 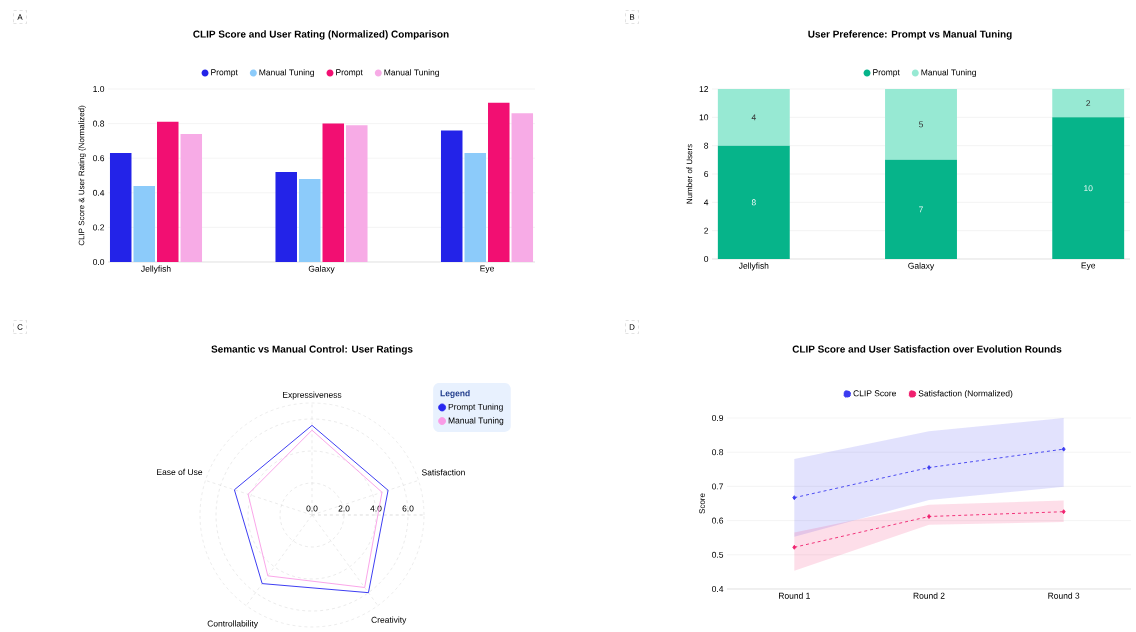 What do you see at coordinates (929, 595) in the screenshot?
I see `x-tick-label: Round 2` at bounding box center [929, 595].